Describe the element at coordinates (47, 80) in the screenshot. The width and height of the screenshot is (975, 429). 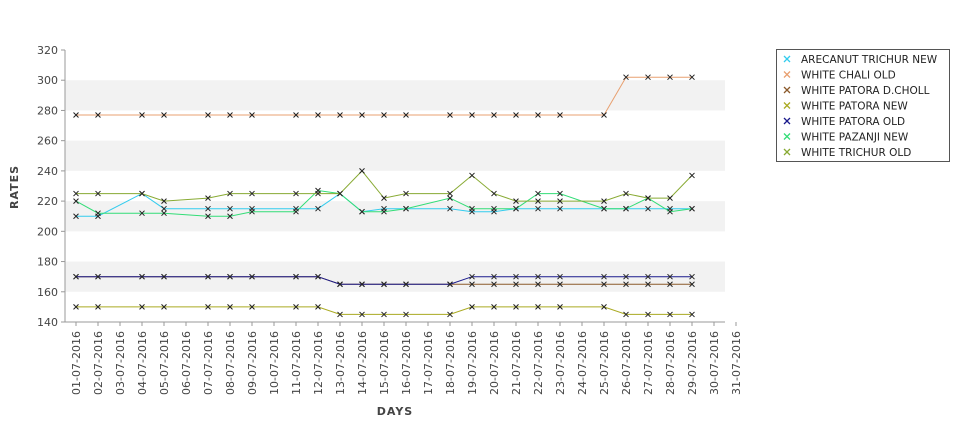
I see `y-tick-label: 300` at that location.